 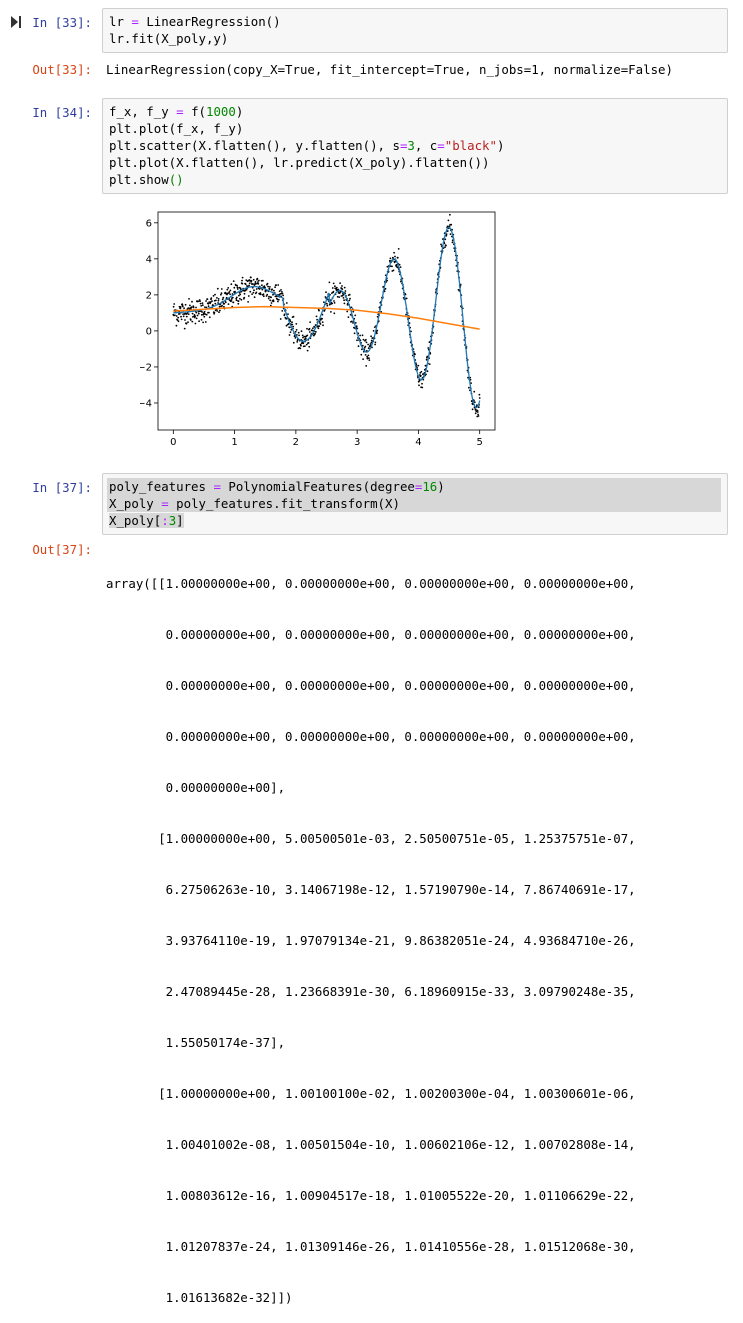 I want to click on code-line: X_poly[:3], so click(x=146, y=520).